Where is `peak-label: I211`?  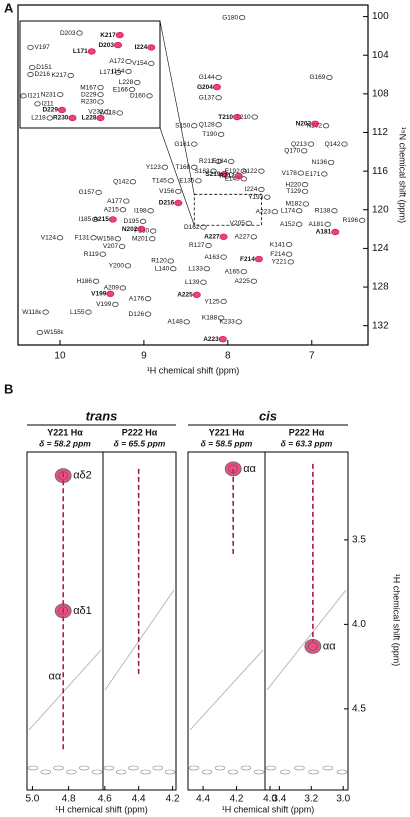 peak-label: I211 is located at coordinates (48, 104).